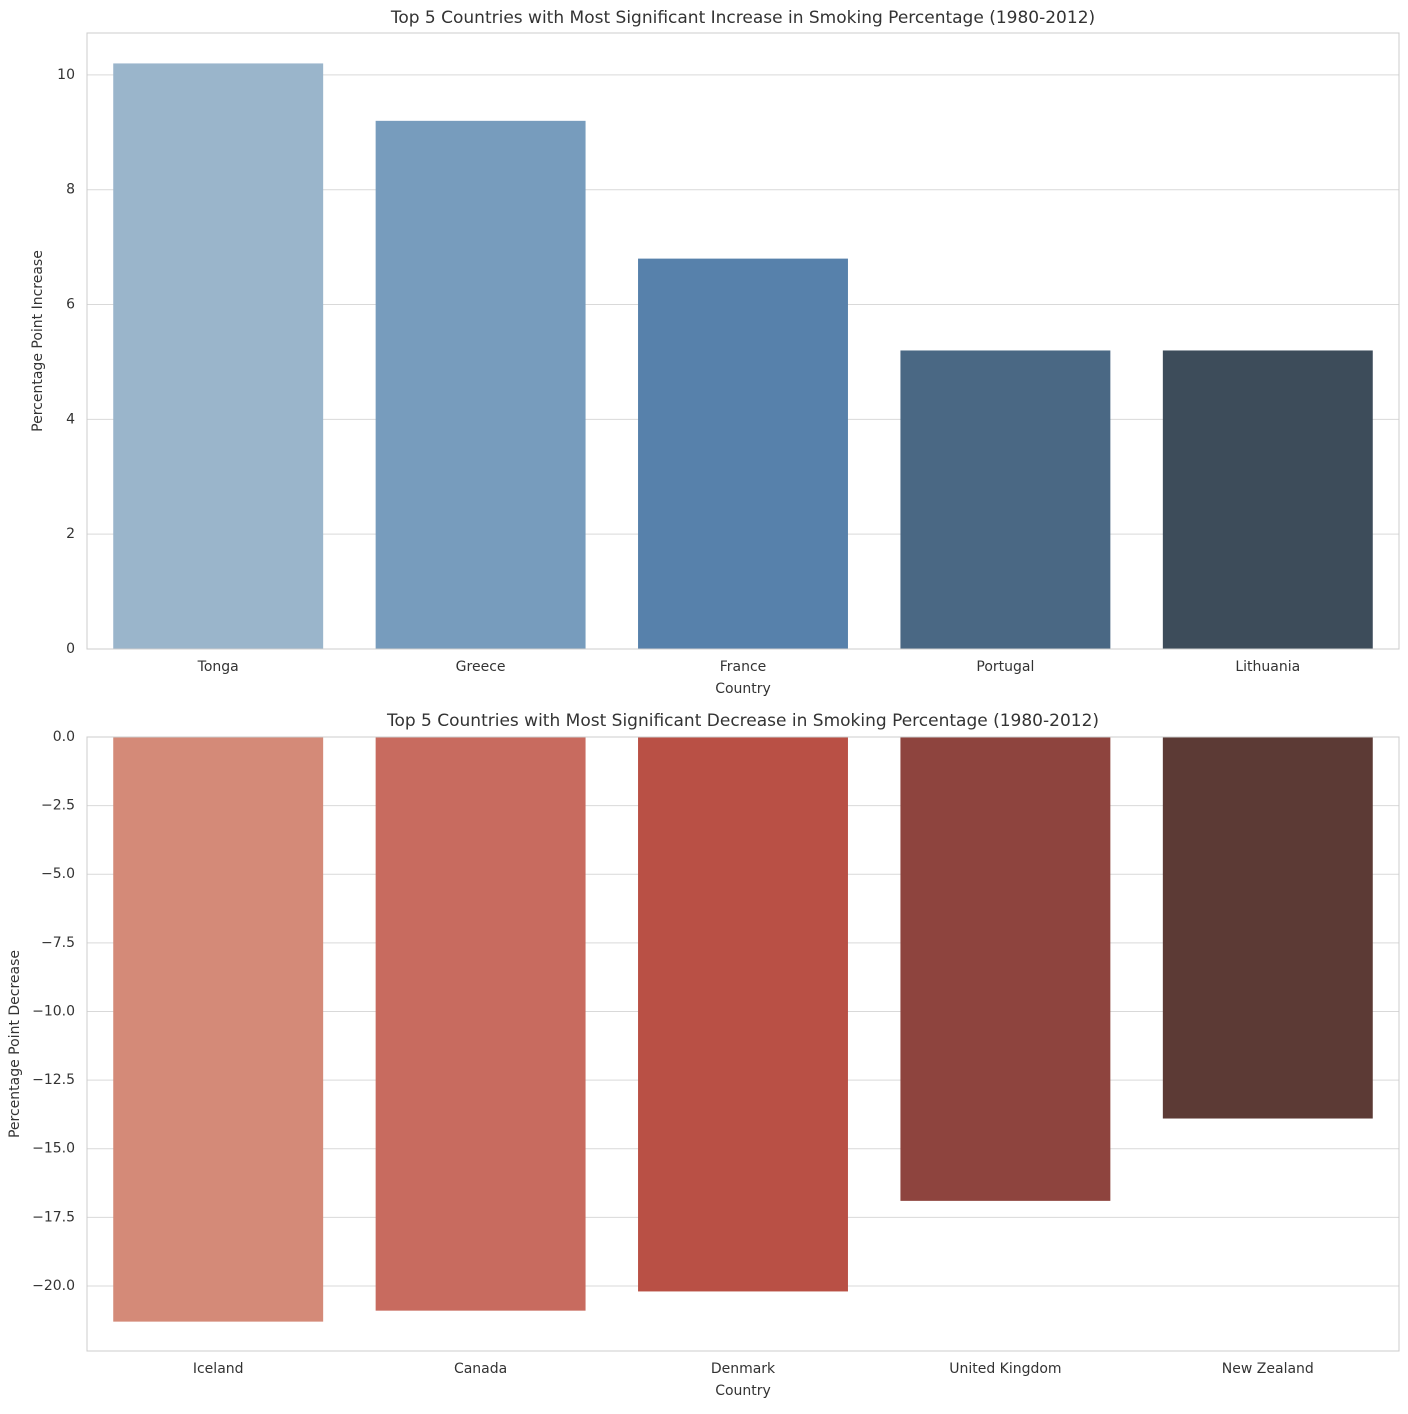 The image size is (1408, 1414). Describe the element at coordinates (53, 1080) in the screenshot. I see `y-tick-label: −12.5` at that location.